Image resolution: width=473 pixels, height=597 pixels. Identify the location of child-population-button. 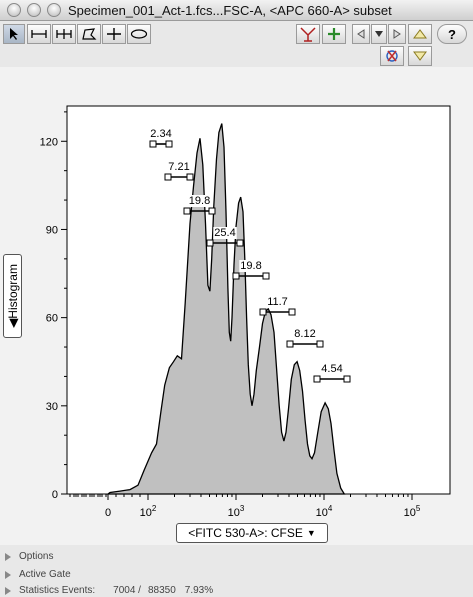
(420, 56).